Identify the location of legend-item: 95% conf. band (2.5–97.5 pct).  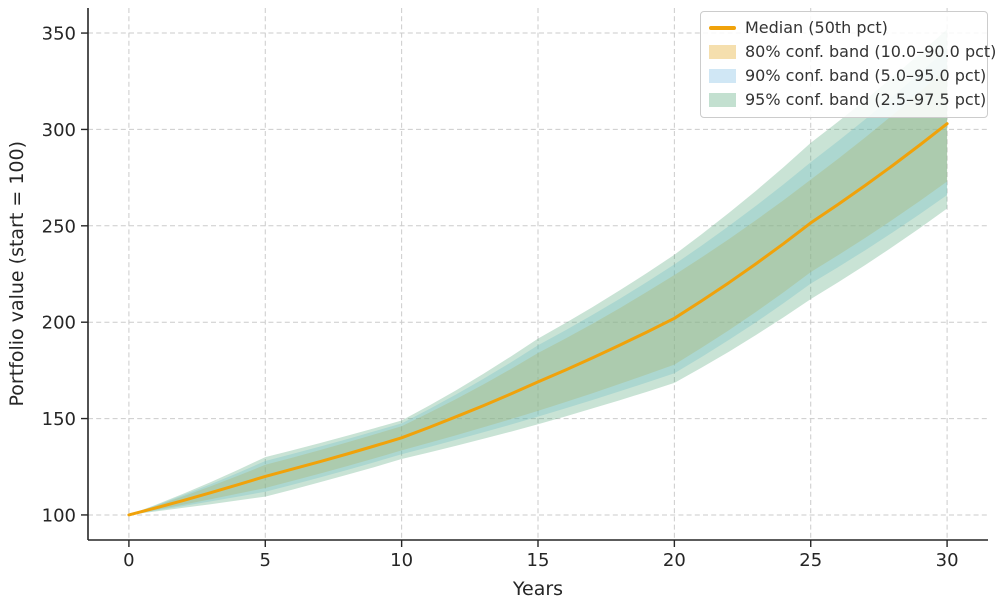
(847, 100).